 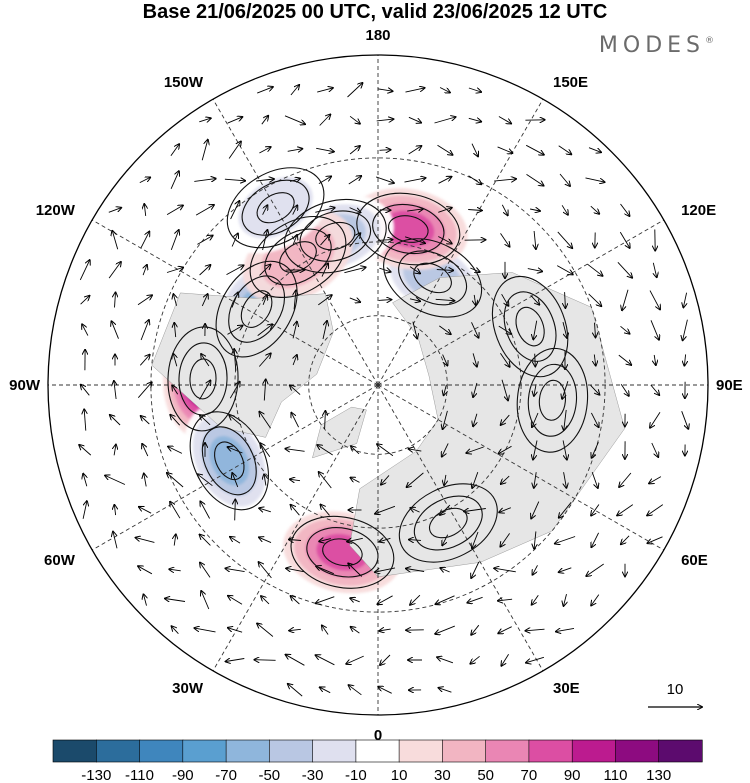 What do you see at coordinates (295, 528) in the screenshot?
I see `meridian-line` at bounding box center [295, 528].